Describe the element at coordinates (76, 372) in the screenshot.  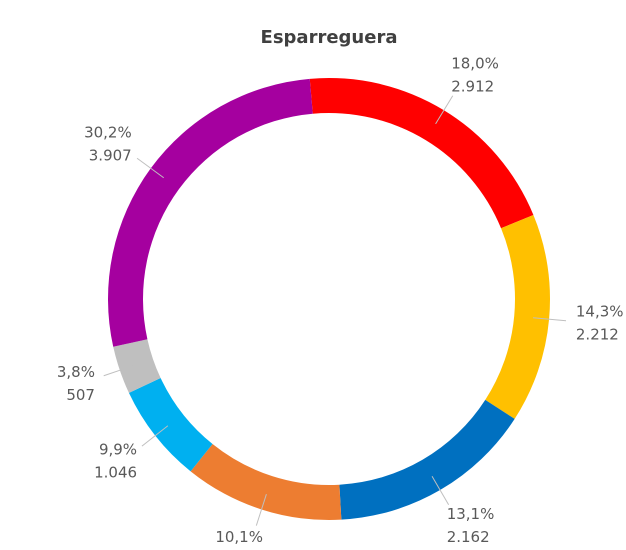
I see `percent-label: 3,8%` at that location.